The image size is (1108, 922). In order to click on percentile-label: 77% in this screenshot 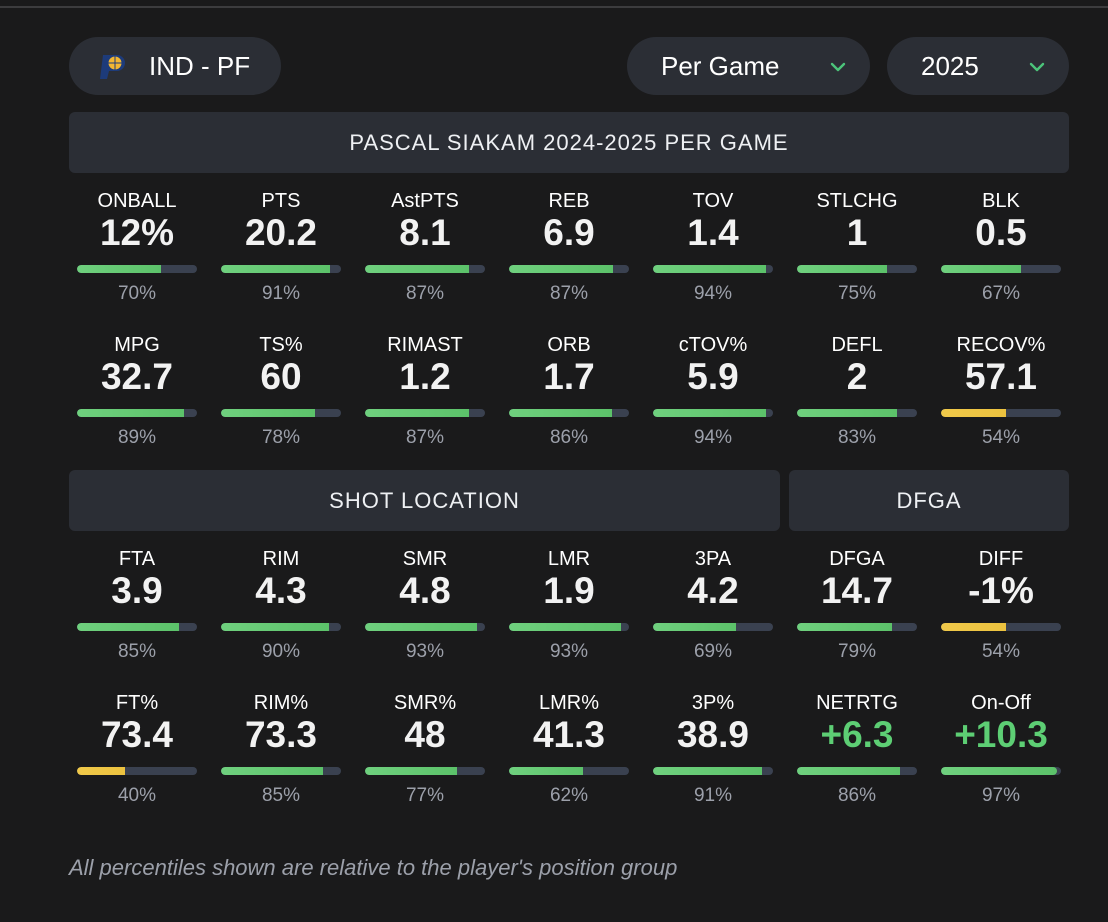, I will do `click(425, 795)`.